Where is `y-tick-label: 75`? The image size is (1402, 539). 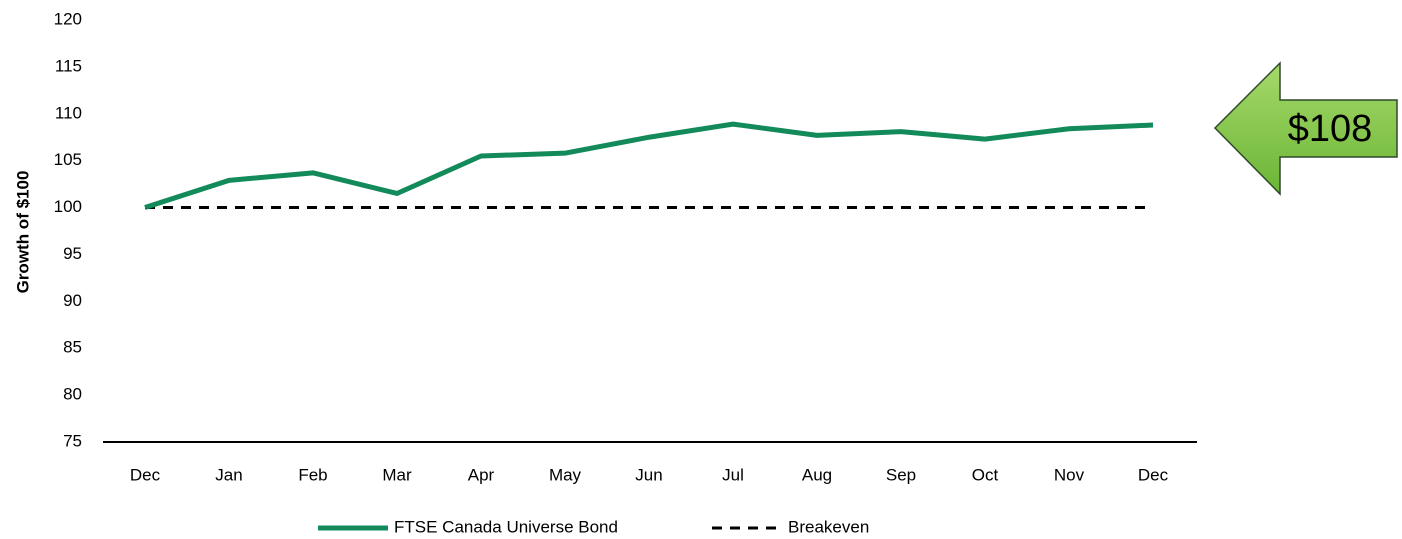
y-tick-label: 75 is located at coordinates (72, 440).